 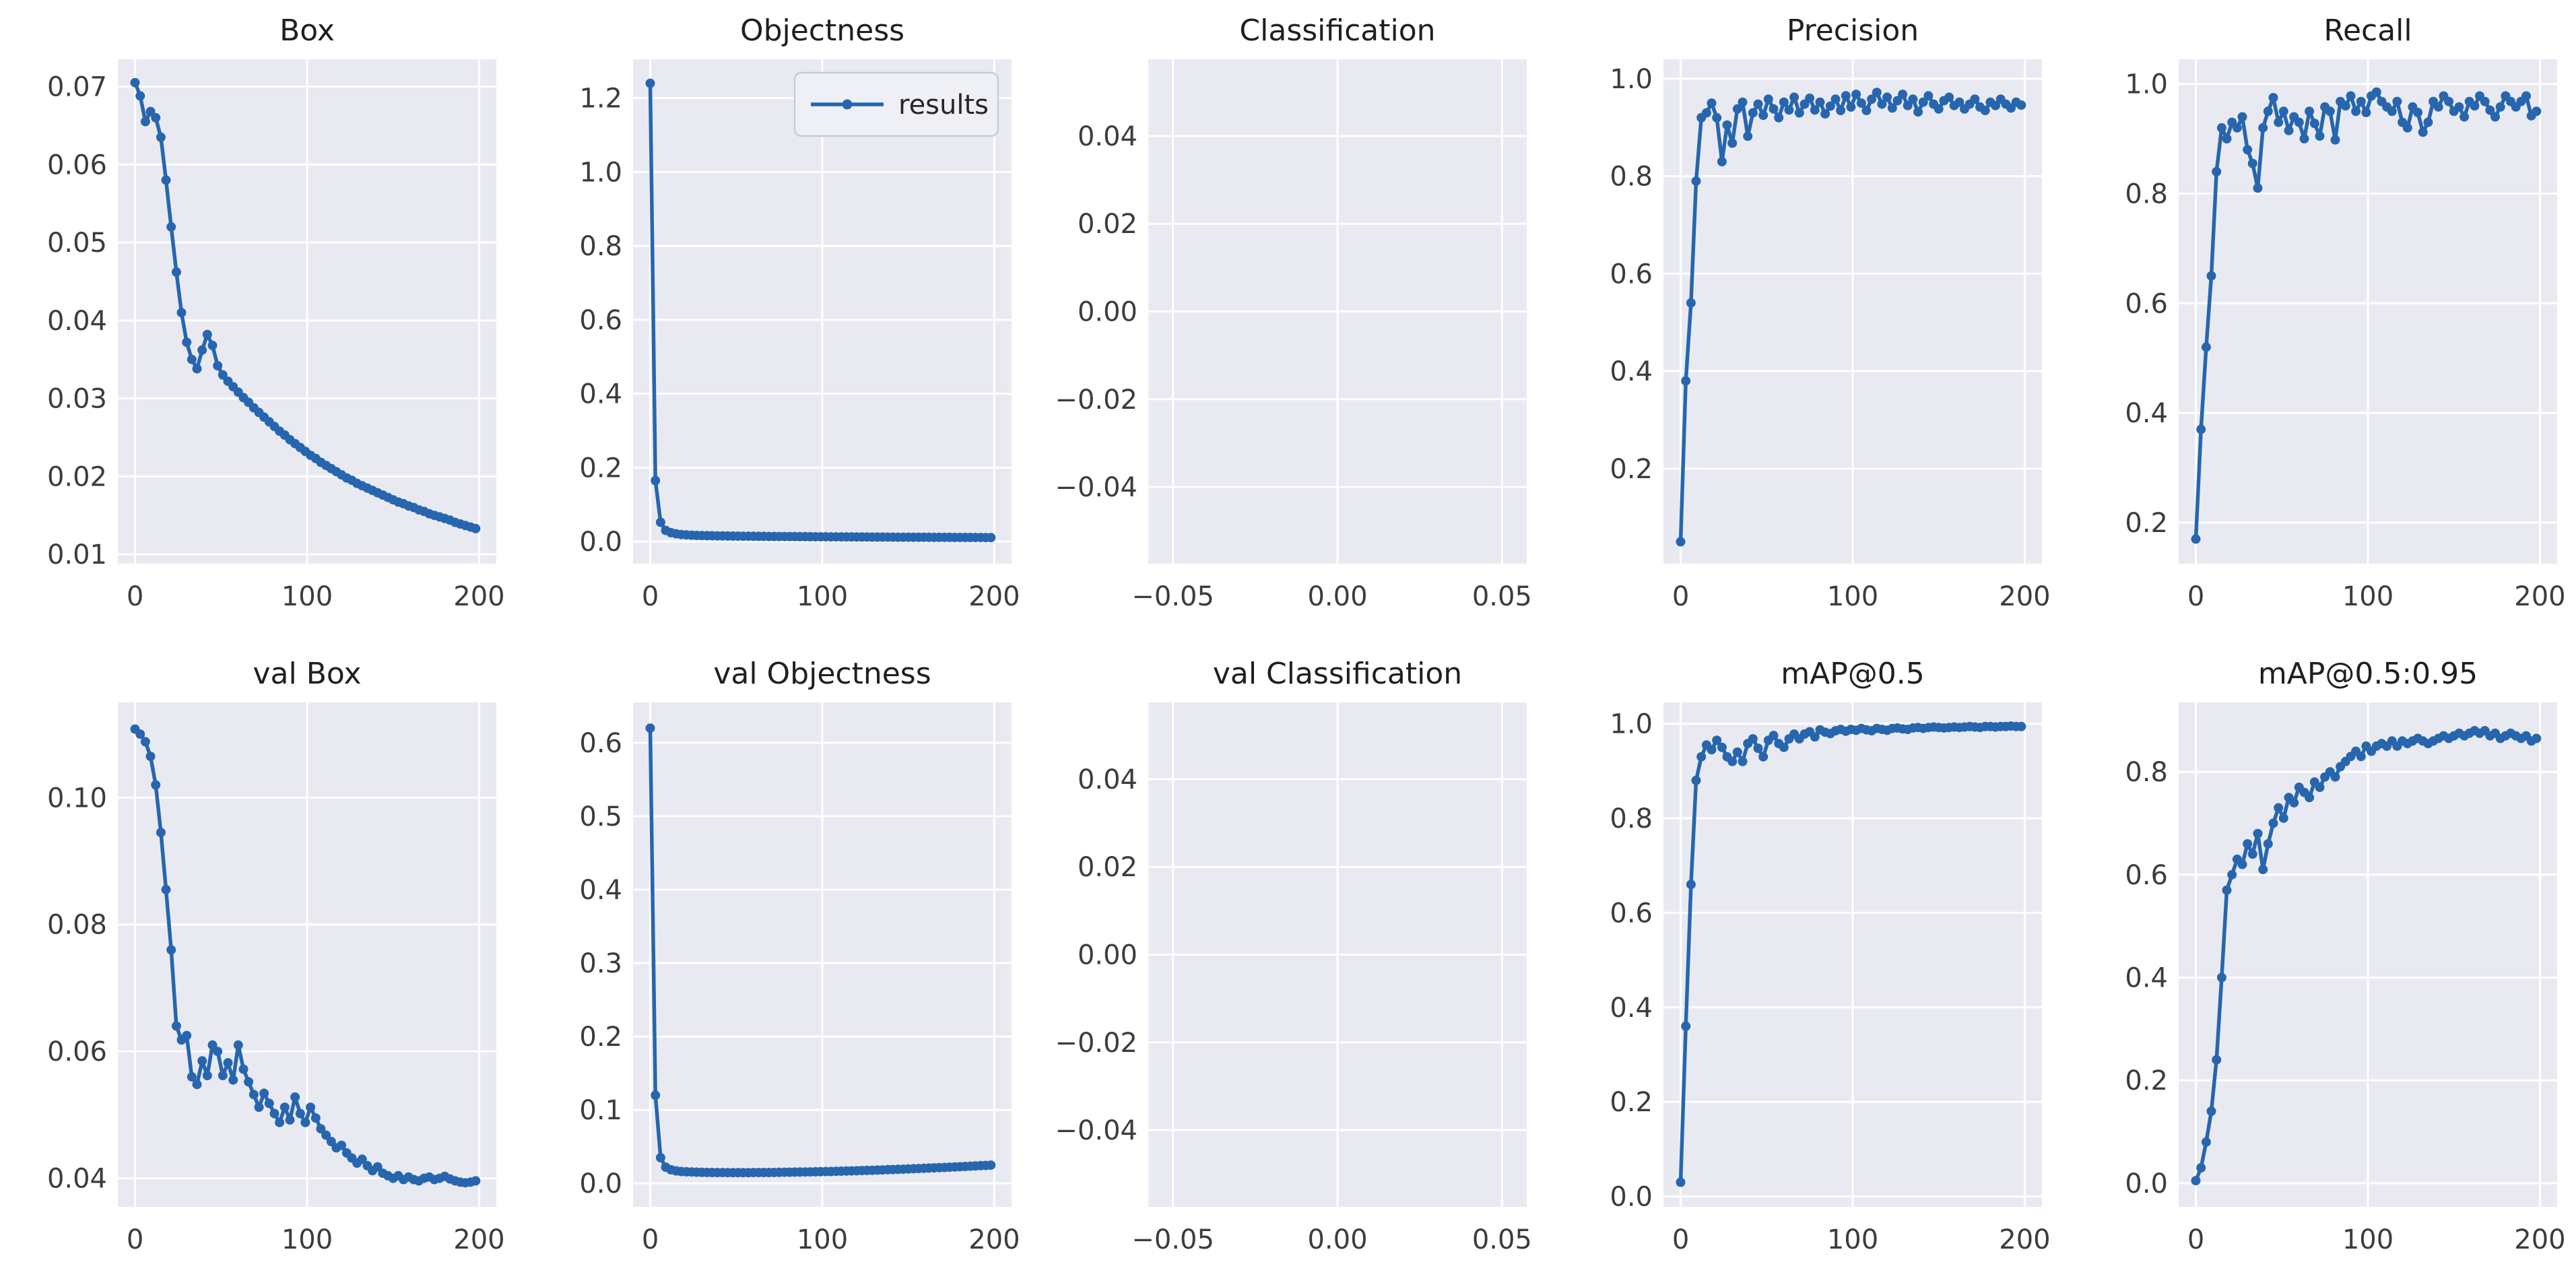 I want to click on y-tick-label: 0.10, so click(x=77, y=798).